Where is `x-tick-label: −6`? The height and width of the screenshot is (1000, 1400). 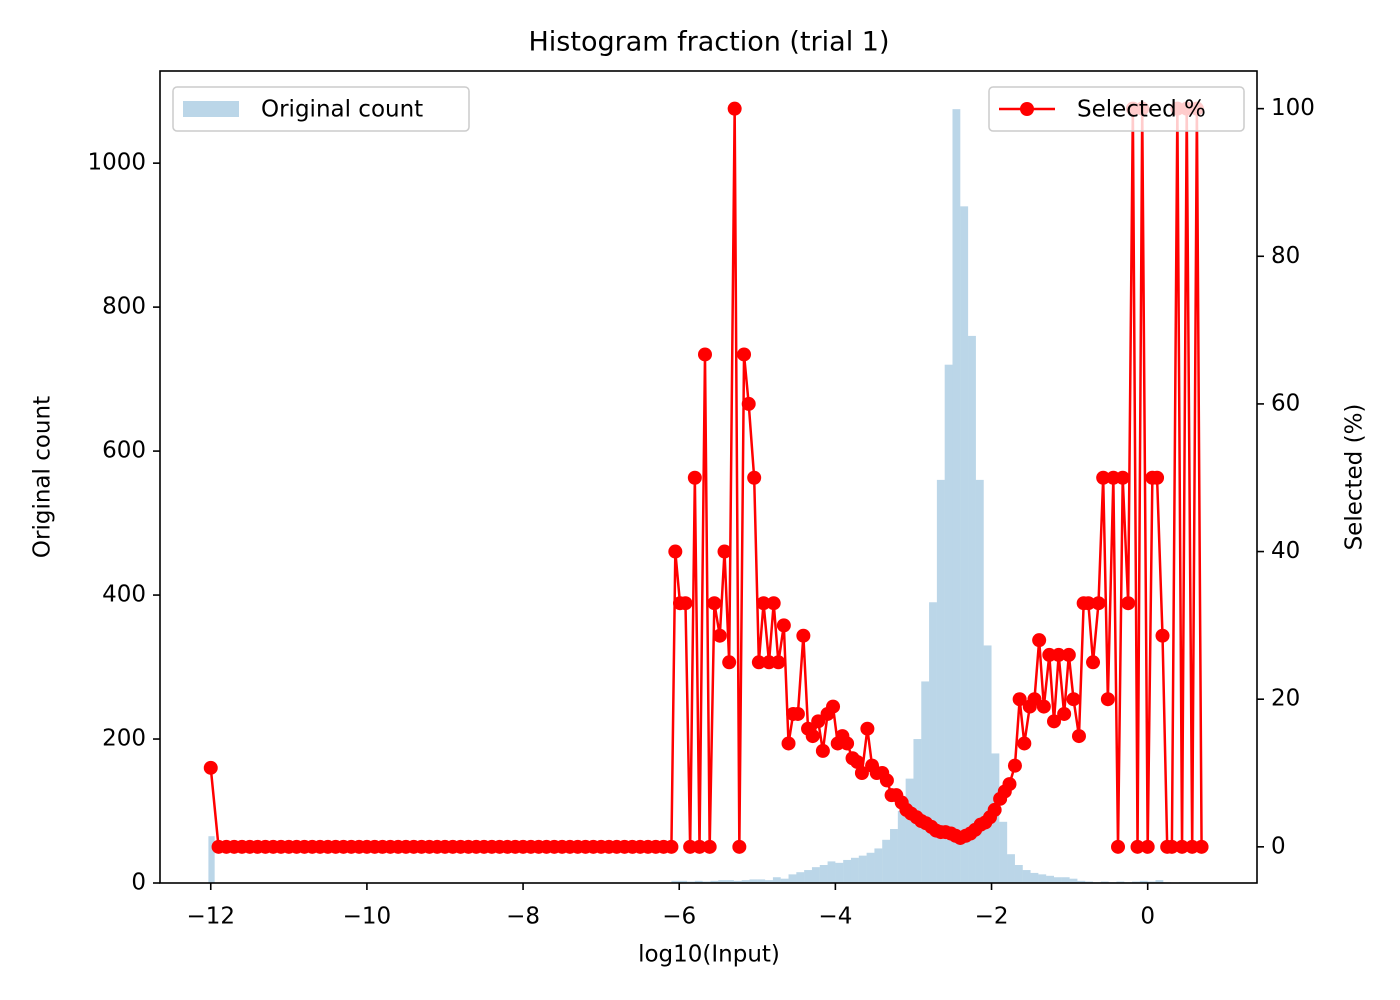
x-tick-label: −6 is located at coordinates (679, 917).